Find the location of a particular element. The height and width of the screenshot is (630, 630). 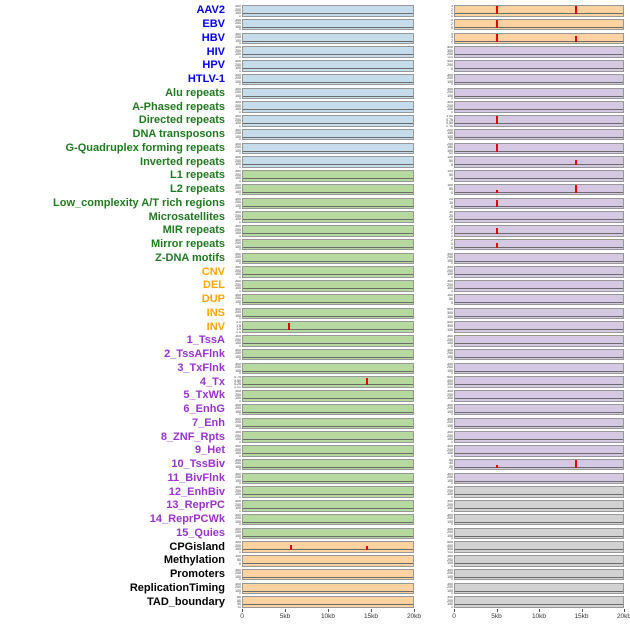

x-axis-row: 0 5kb 10kb 15kb 20kb 0 5kb 10kb 15kb 20kb is located at coordinates (315, 618).